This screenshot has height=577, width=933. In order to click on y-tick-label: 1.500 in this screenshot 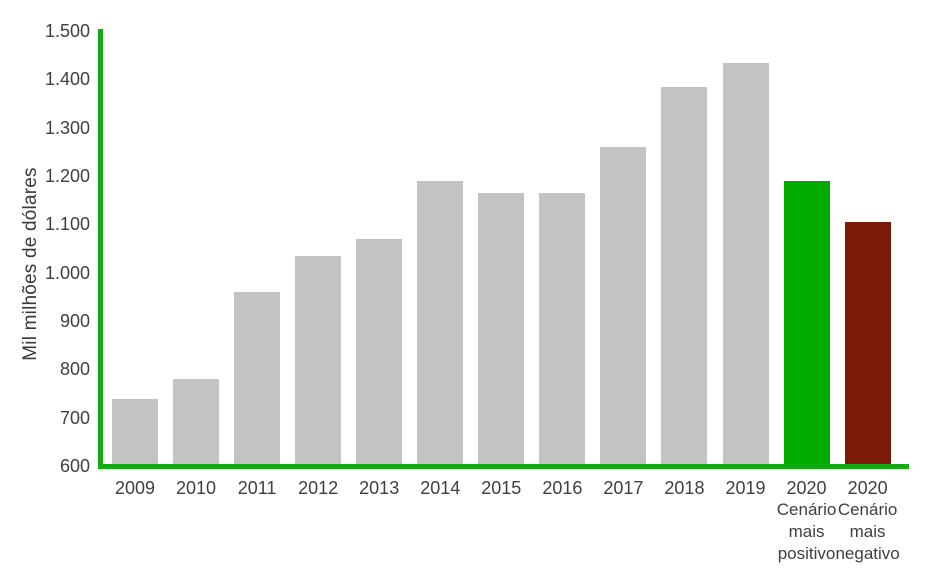, I will do `click(67, 31)`.